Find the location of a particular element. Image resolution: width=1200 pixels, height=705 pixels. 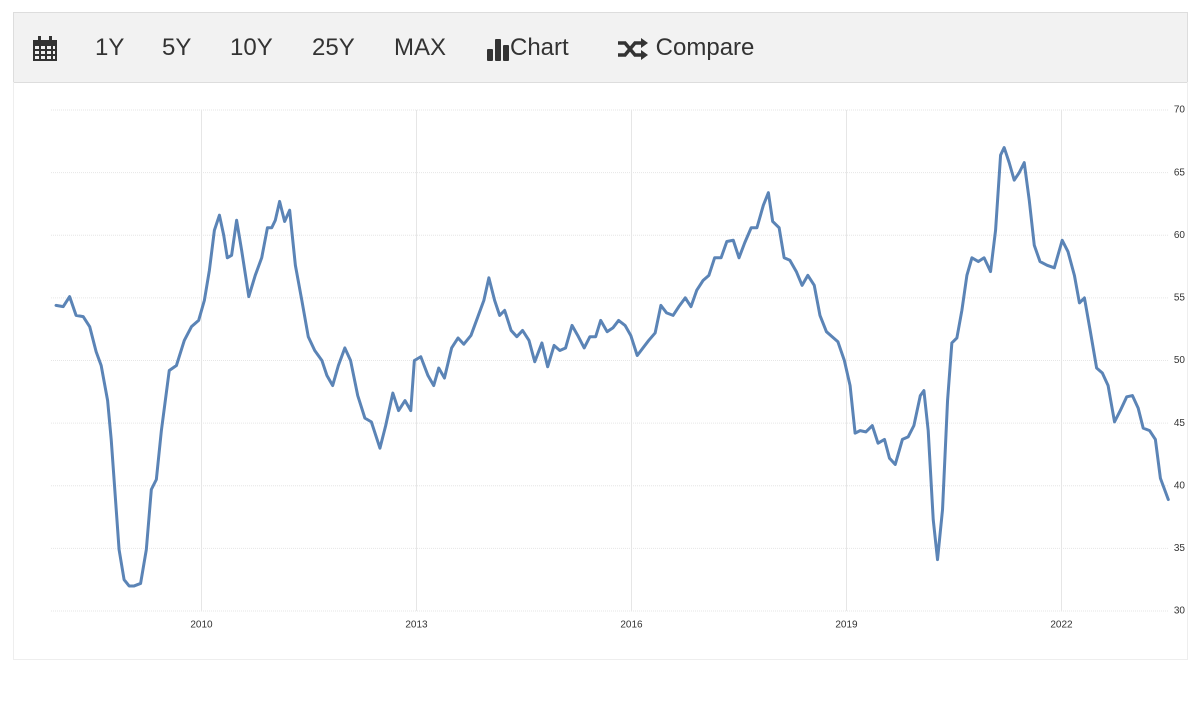

y-tick-label: 55 is located at coordinates (1180, 298).